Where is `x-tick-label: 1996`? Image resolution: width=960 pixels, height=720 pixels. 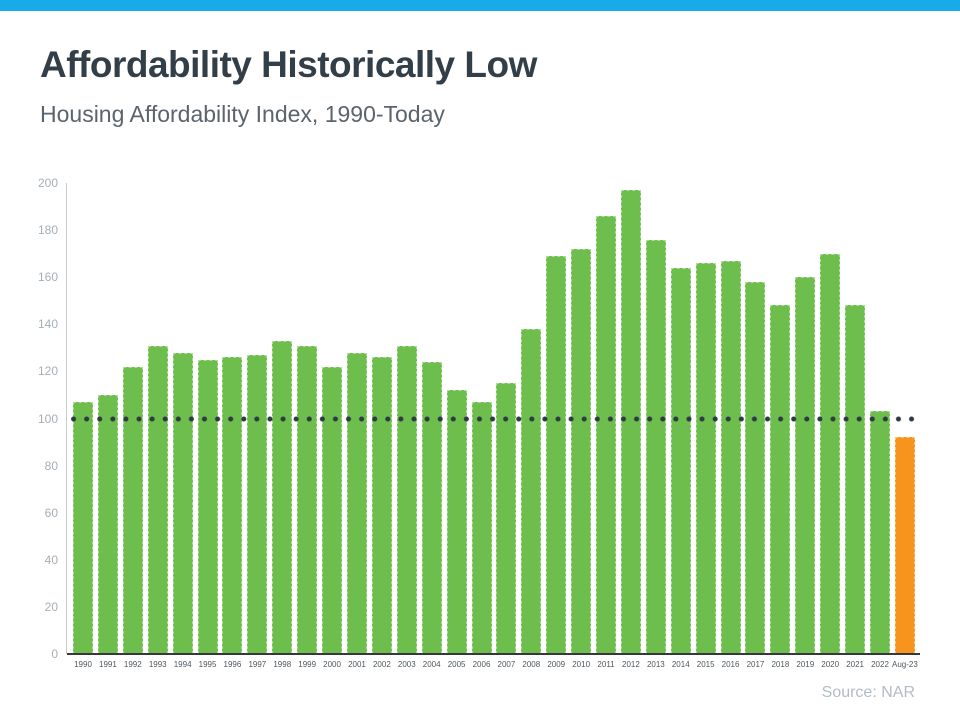
x-tick-label: 1996 is located at coordinates (232, 664).